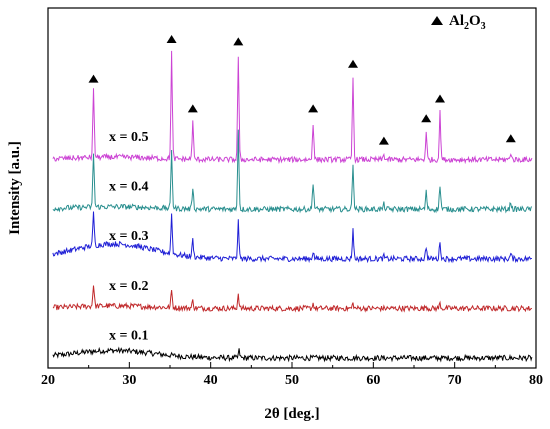 The image size is (550, 429). I want to click on x-tick-label-40: 40, so click(211, 380).